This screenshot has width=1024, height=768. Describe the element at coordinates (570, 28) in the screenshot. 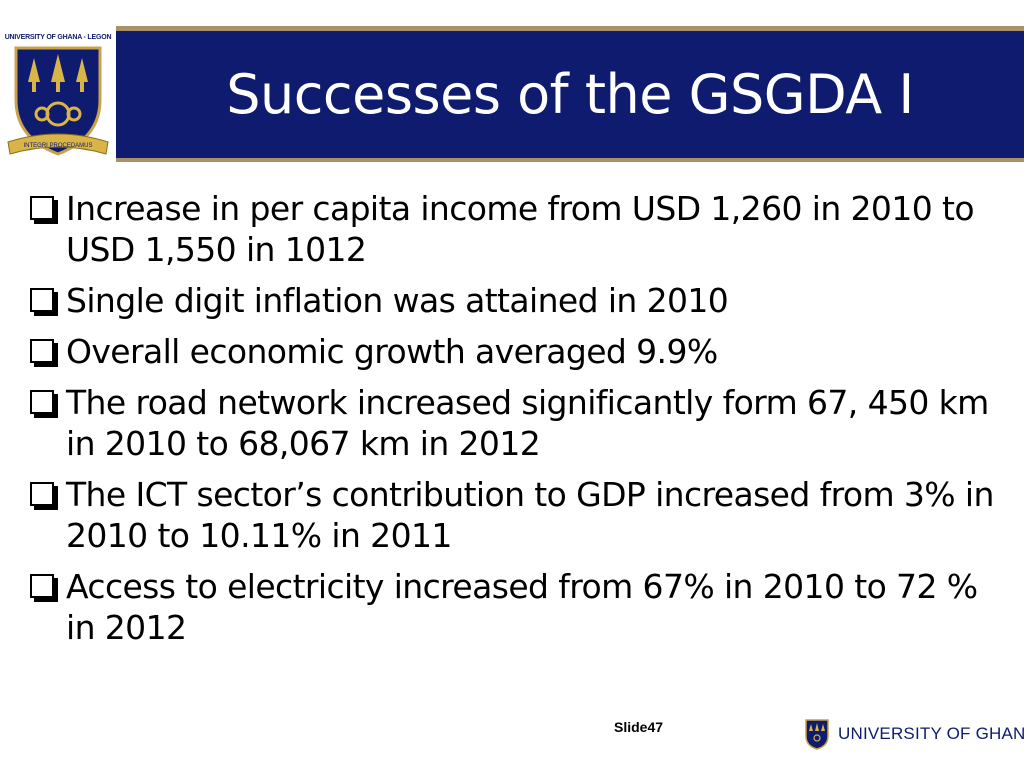

I see `title-top-border` at that location.